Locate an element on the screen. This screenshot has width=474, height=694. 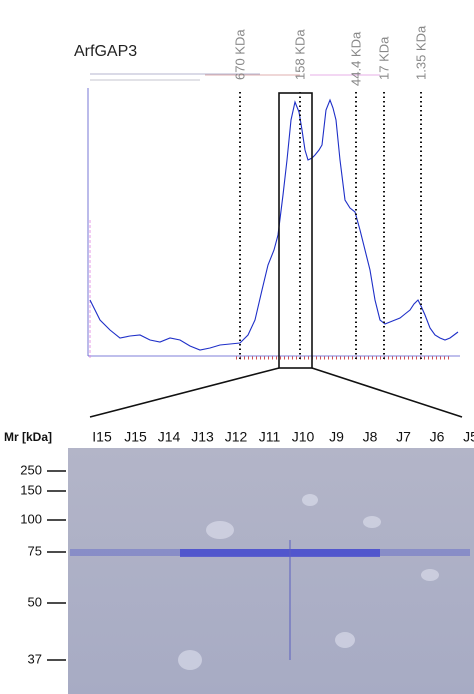
lane-label: J11 is located at coordinates (270, 437).